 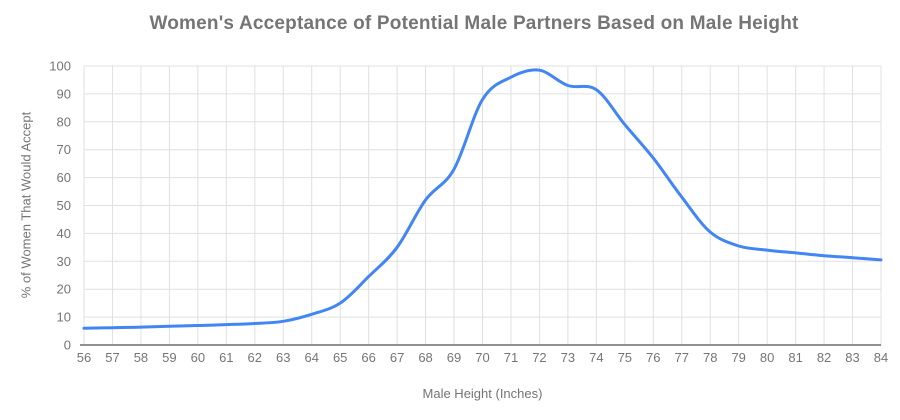 I want to click on x-tick-label: 61, so click(x=226, y=357).